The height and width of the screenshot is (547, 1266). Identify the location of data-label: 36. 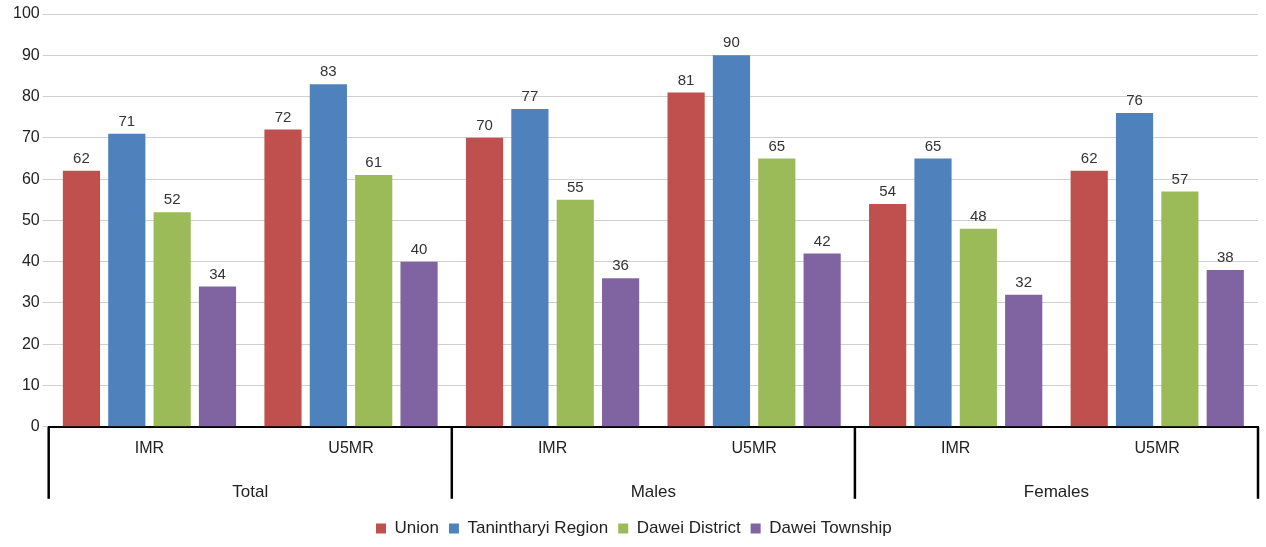
(620, 265).